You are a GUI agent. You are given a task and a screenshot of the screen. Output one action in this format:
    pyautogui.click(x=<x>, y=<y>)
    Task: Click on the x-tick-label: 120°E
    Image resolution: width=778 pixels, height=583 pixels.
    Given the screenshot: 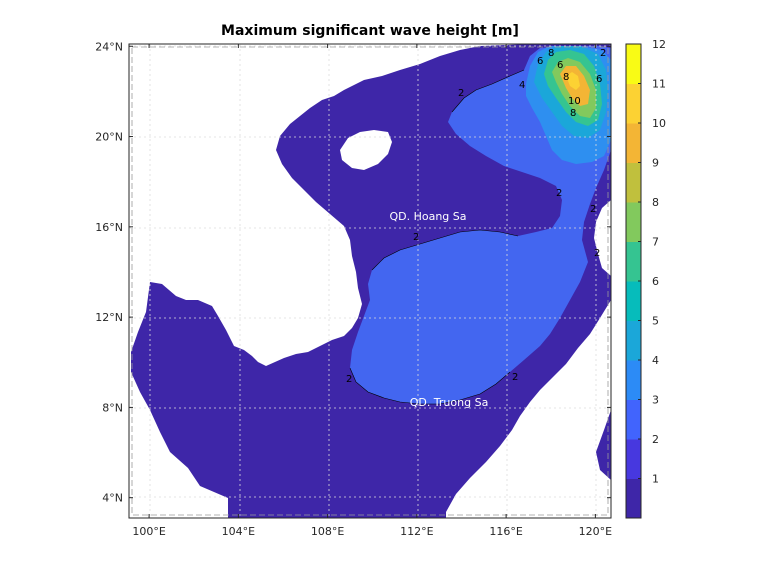 What is the action you would take?
    pyautogui.click(x=595, y=531)
    